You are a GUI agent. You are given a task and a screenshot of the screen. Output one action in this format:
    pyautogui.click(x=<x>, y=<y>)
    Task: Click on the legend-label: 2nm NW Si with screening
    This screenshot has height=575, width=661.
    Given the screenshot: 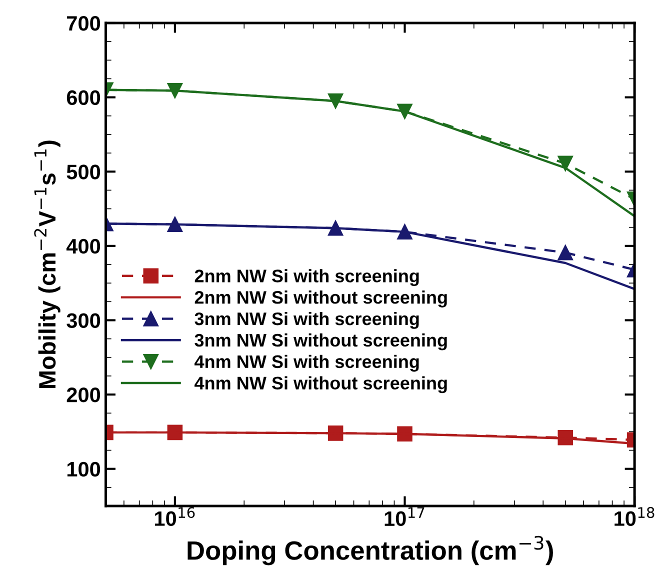 What is the action you would take?
    pyautogui.click(x=306, y=277)
    